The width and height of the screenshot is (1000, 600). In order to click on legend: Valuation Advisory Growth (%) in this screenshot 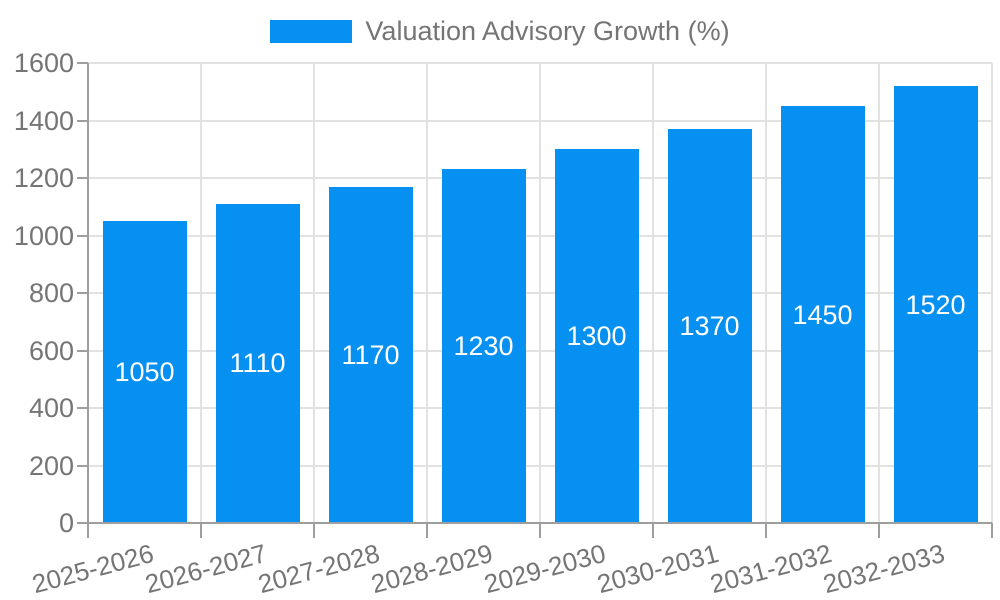, I will do `click(500, 31)`.